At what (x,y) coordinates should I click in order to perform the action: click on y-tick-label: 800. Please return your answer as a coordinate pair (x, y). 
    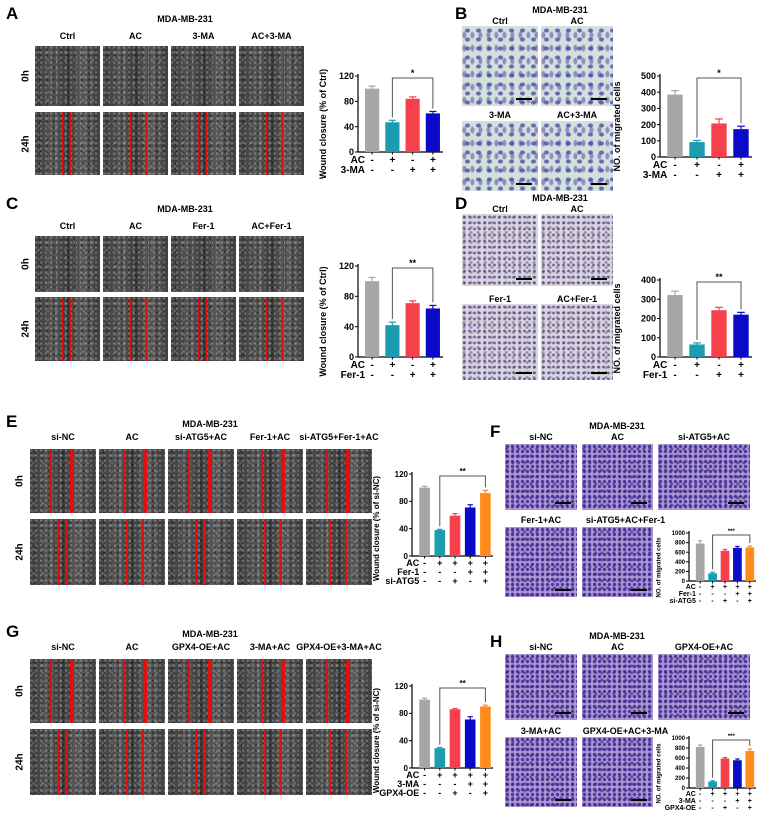
    Looking at the image, I should click on (680, 749).